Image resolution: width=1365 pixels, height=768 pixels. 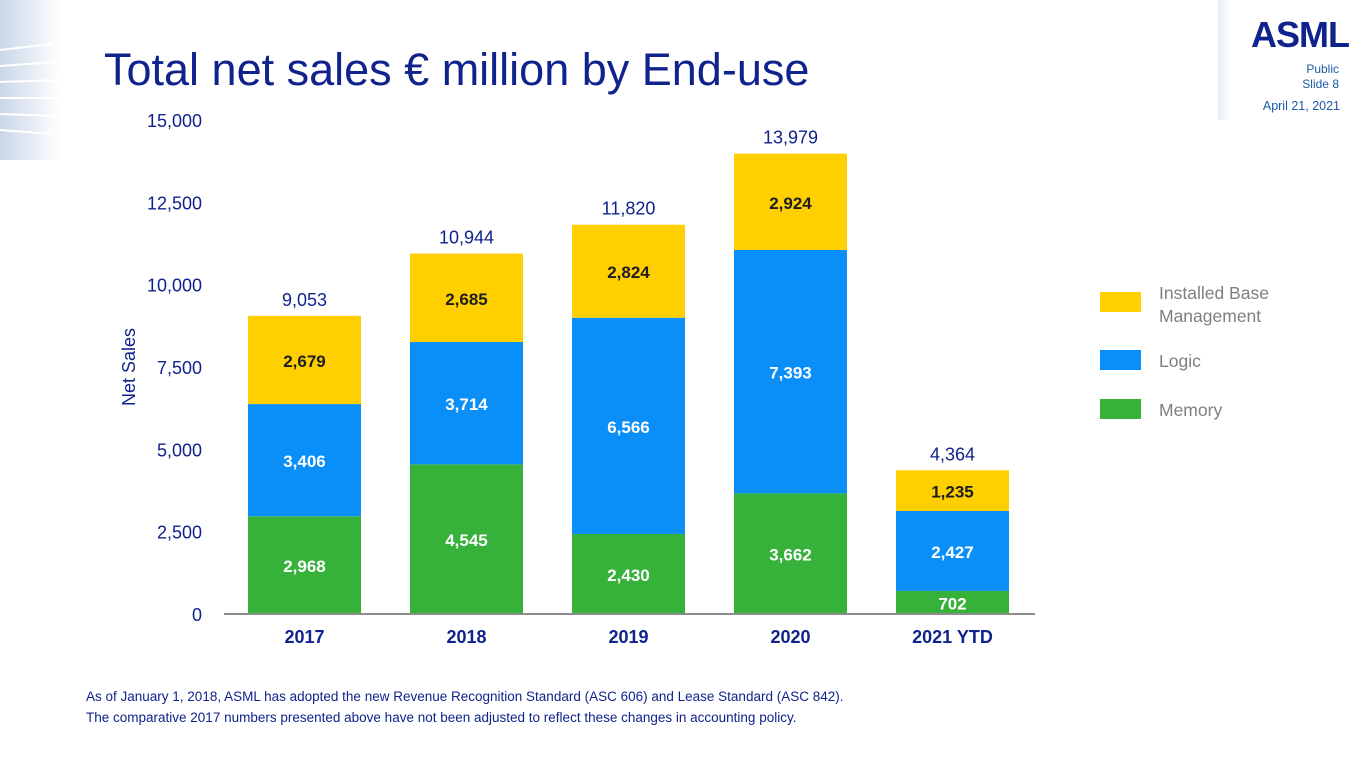 What do you see at coordinates (1301, 106) in the screenshot?
I see `slide-date: April 21, 2021` at bounding box center [1301, 106].